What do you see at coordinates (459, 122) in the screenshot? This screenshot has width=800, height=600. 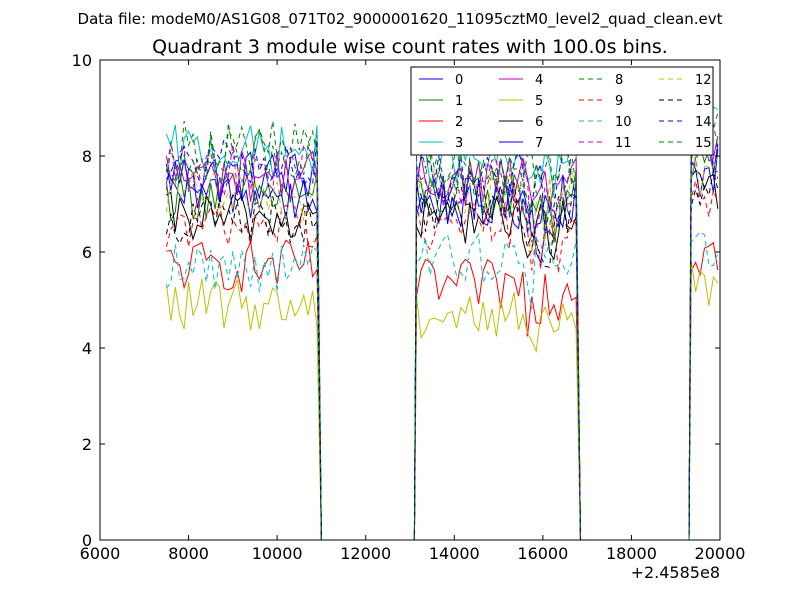 I see `legend-label-2: 2` at bounding box center [459, 122].